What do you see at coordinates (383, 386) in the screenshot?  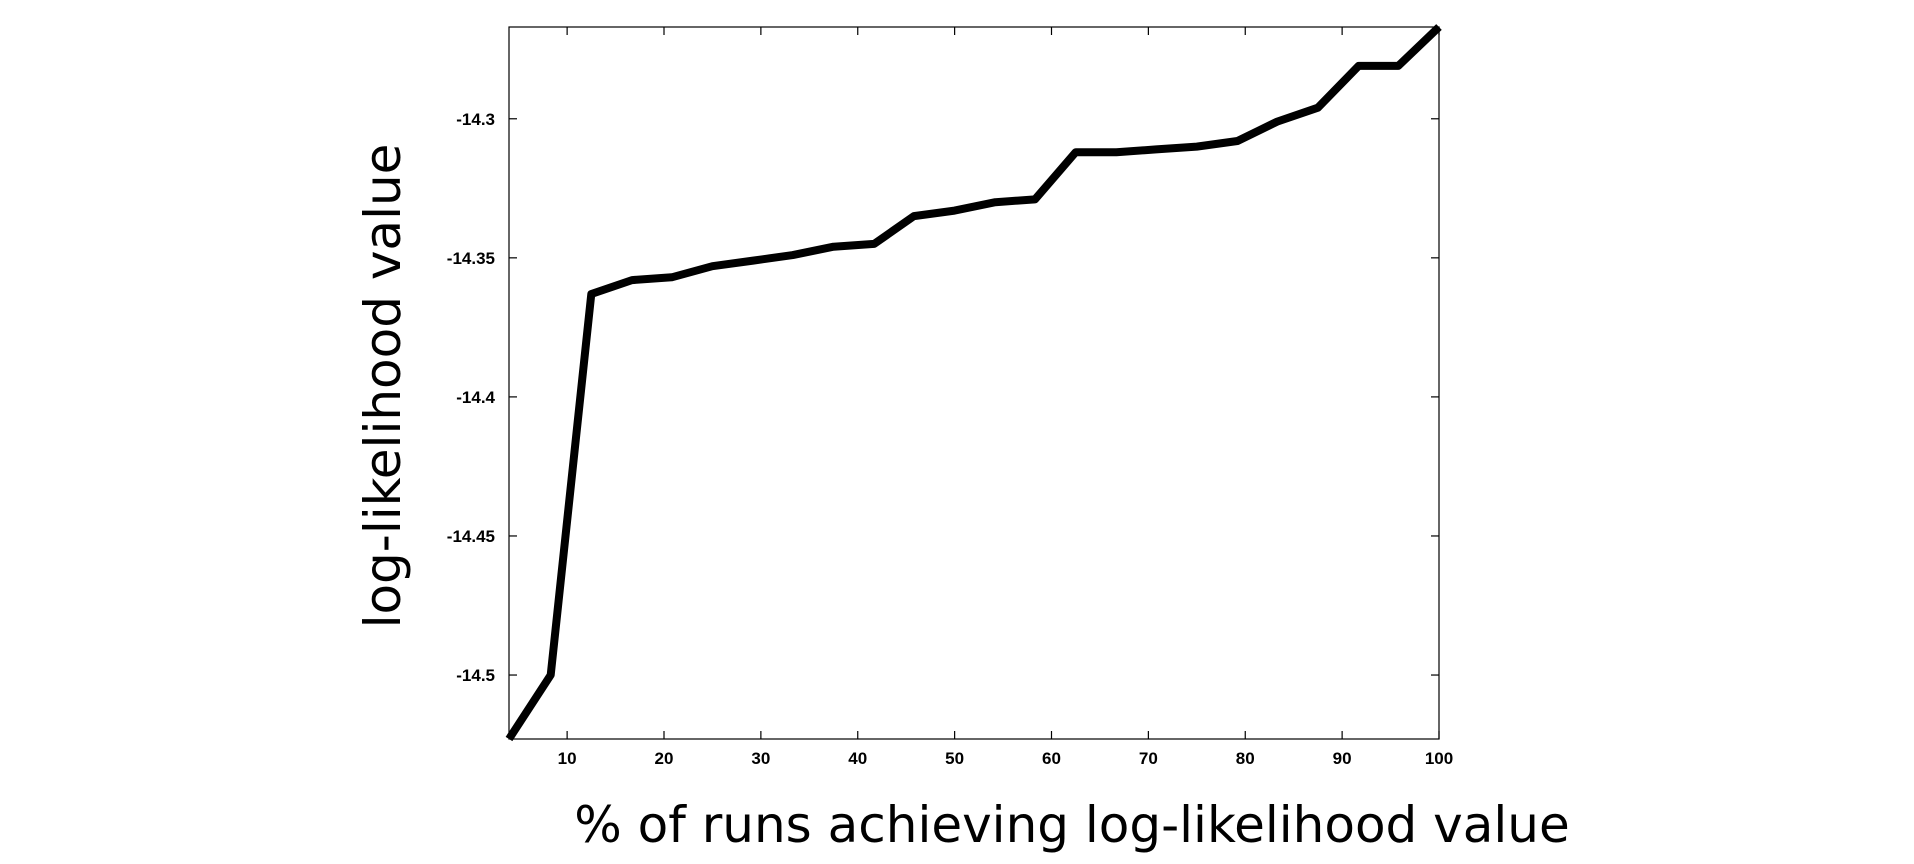 I see `y-axis-title: log-likelihood value` at bounding box center [383, 386].